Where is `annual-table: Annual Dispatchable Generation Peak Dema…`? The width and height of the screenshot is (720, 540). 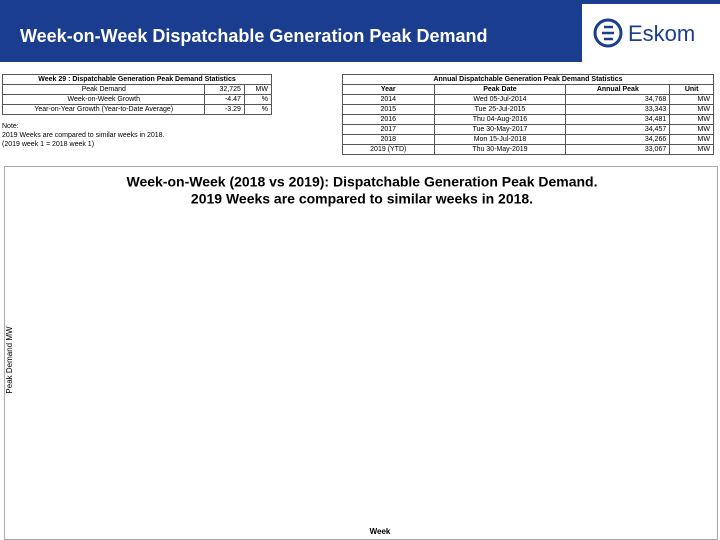 annual-table: Annual Dispatchable Generation Peak Dema… is located at coordinates (528, 114).